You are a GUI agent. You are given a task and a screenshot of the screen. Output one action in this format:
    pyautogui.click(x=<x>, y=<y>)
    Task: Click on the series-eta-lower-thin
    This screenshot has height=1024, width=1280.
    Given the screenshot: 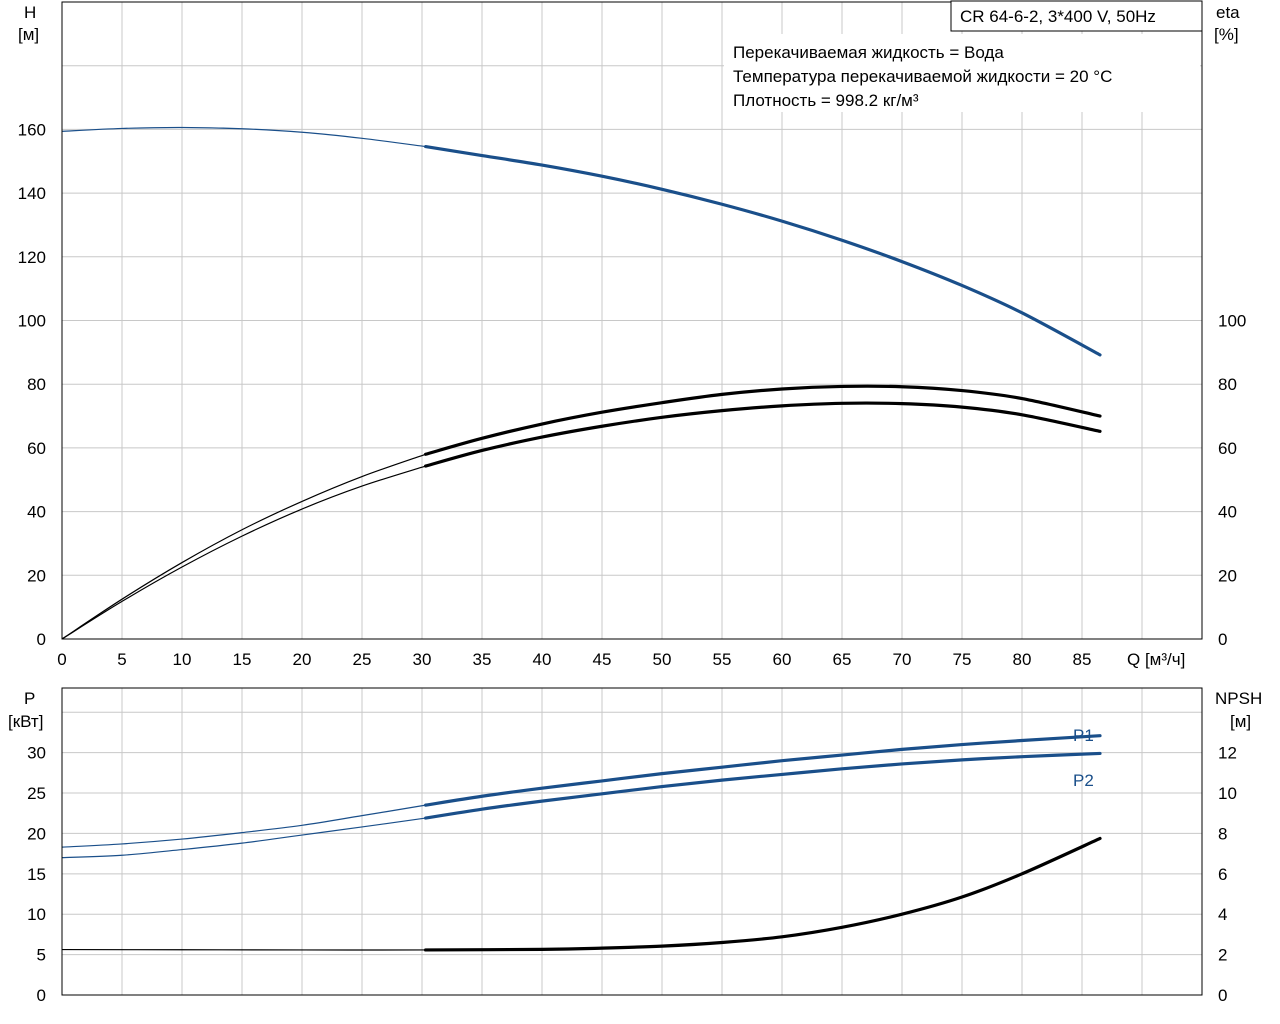 What is the action you would take?
    pyautogui.click(x=243, y=552)
    